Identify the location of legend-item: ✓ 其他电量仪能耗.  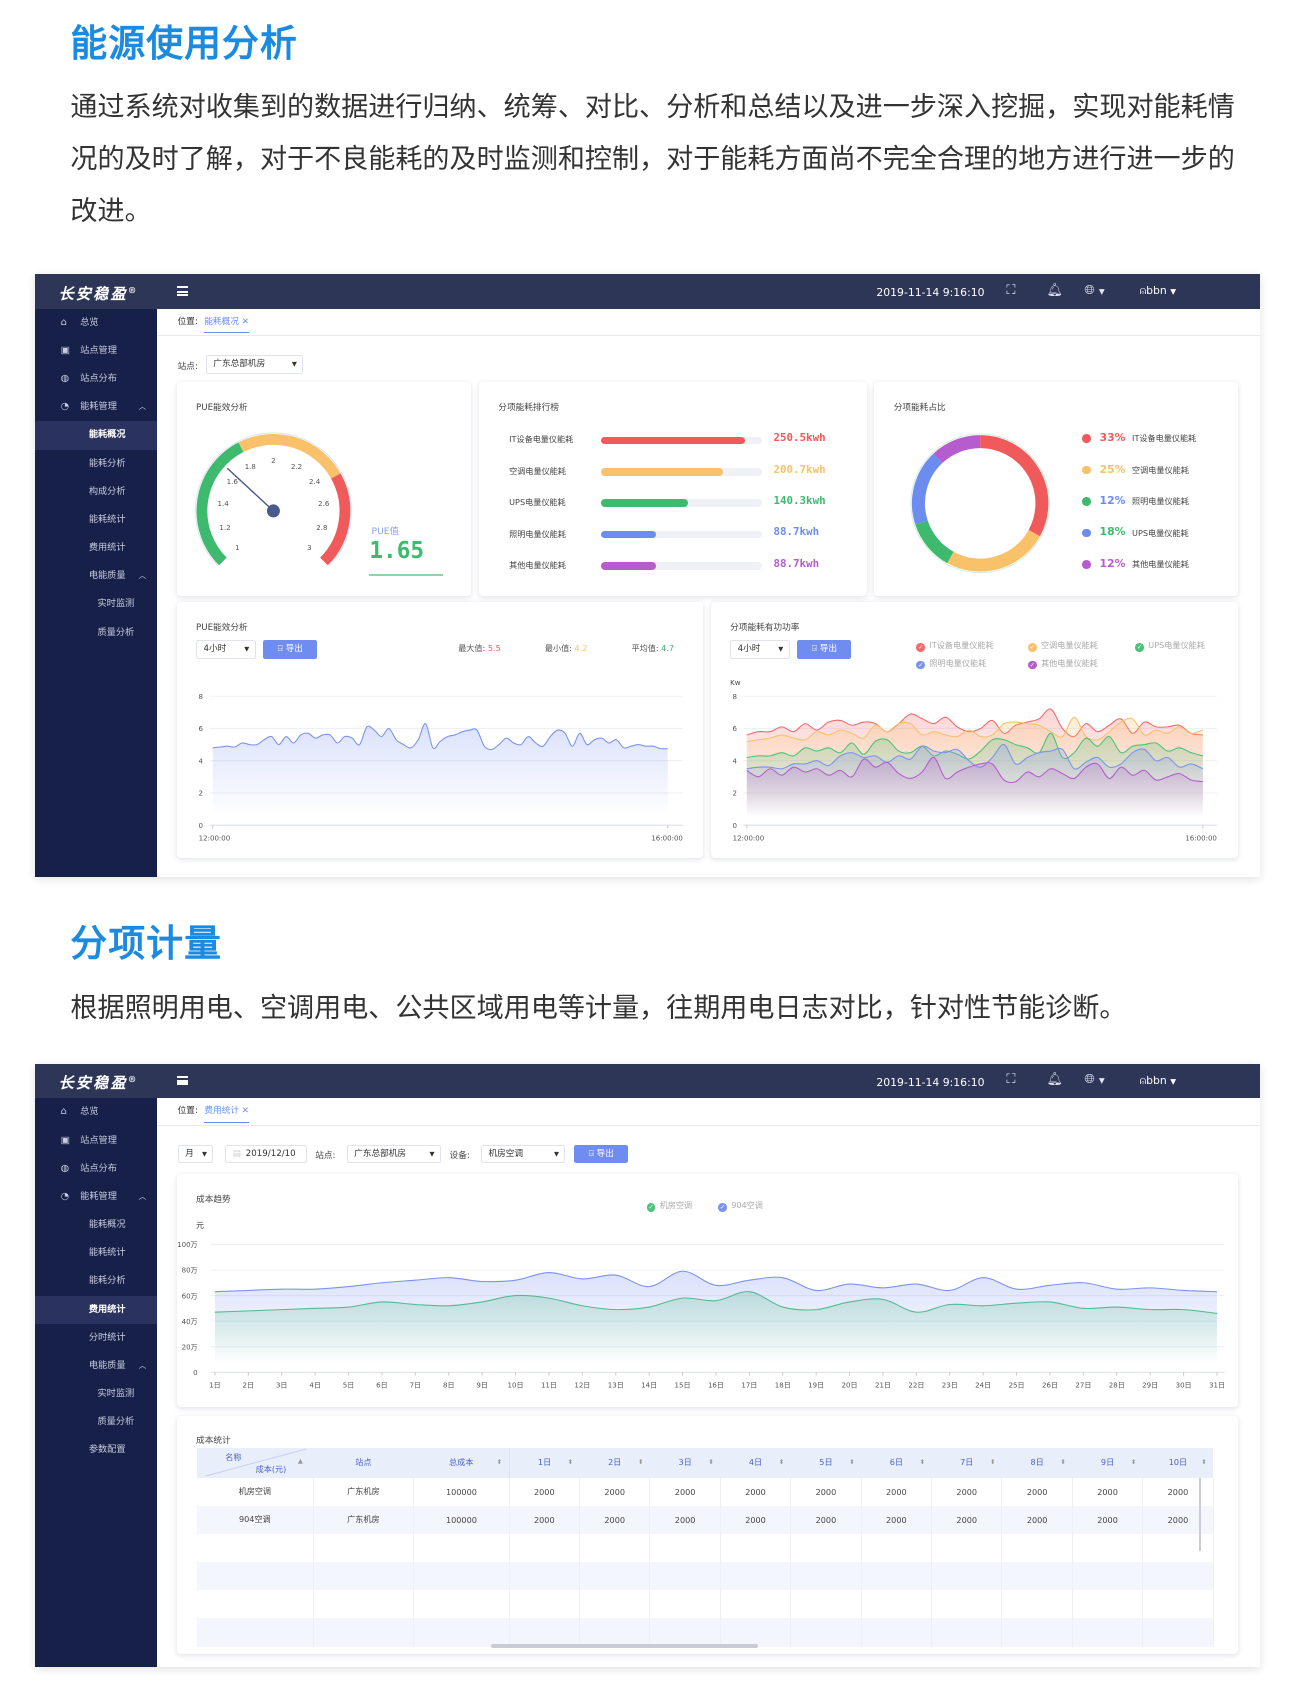
(1063, 664).